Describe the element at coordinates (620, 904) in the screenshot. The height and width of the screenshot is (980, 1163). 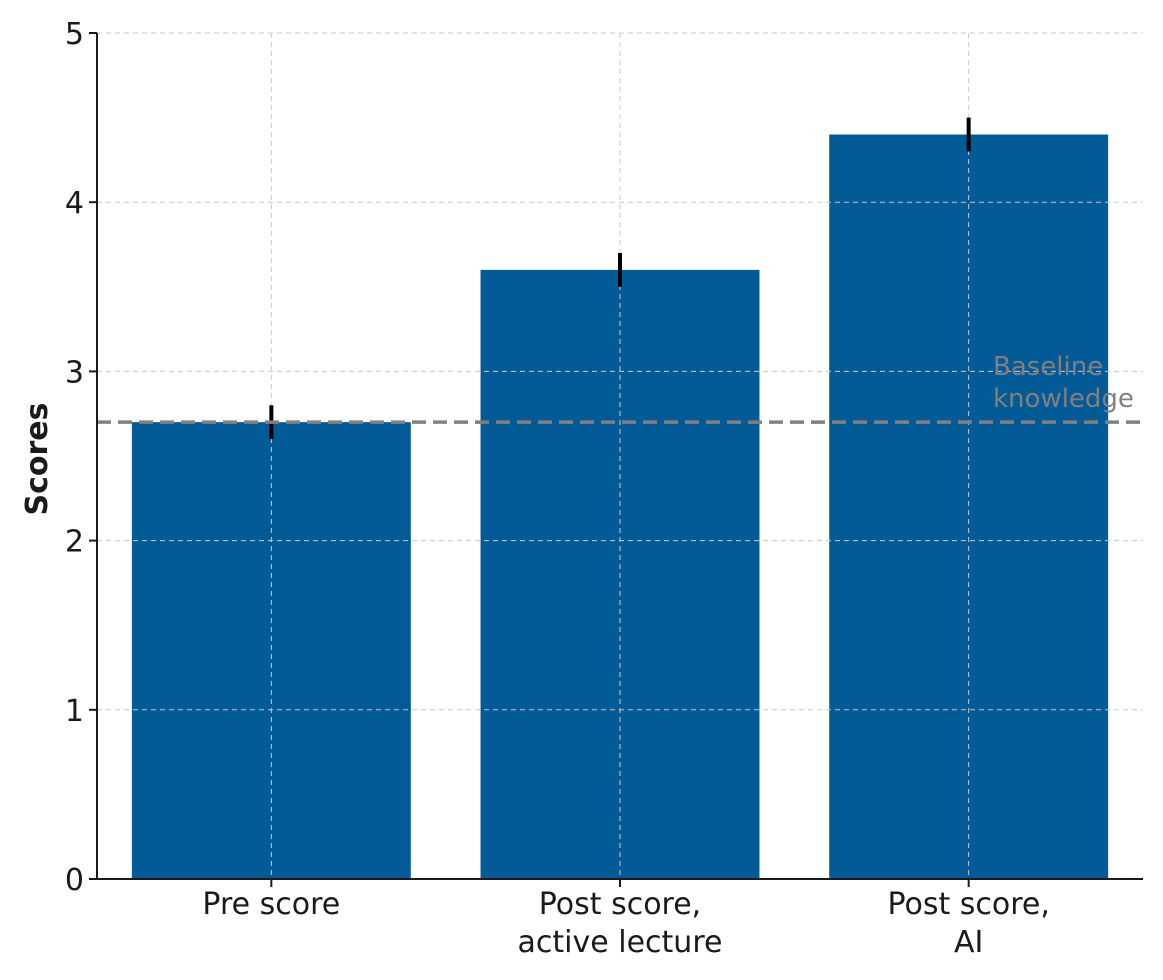
I see `x-tick-label-1-line-0: Post score,` at that location.